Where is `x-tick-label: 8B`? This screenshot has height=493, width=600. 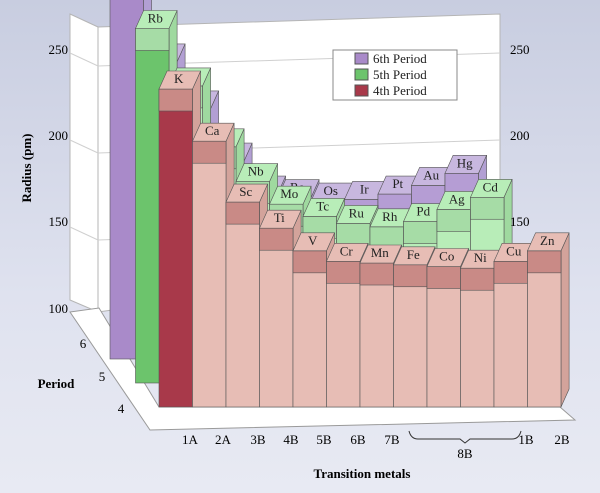
x-tick-label: 8B is located at coordinates (465, 453).